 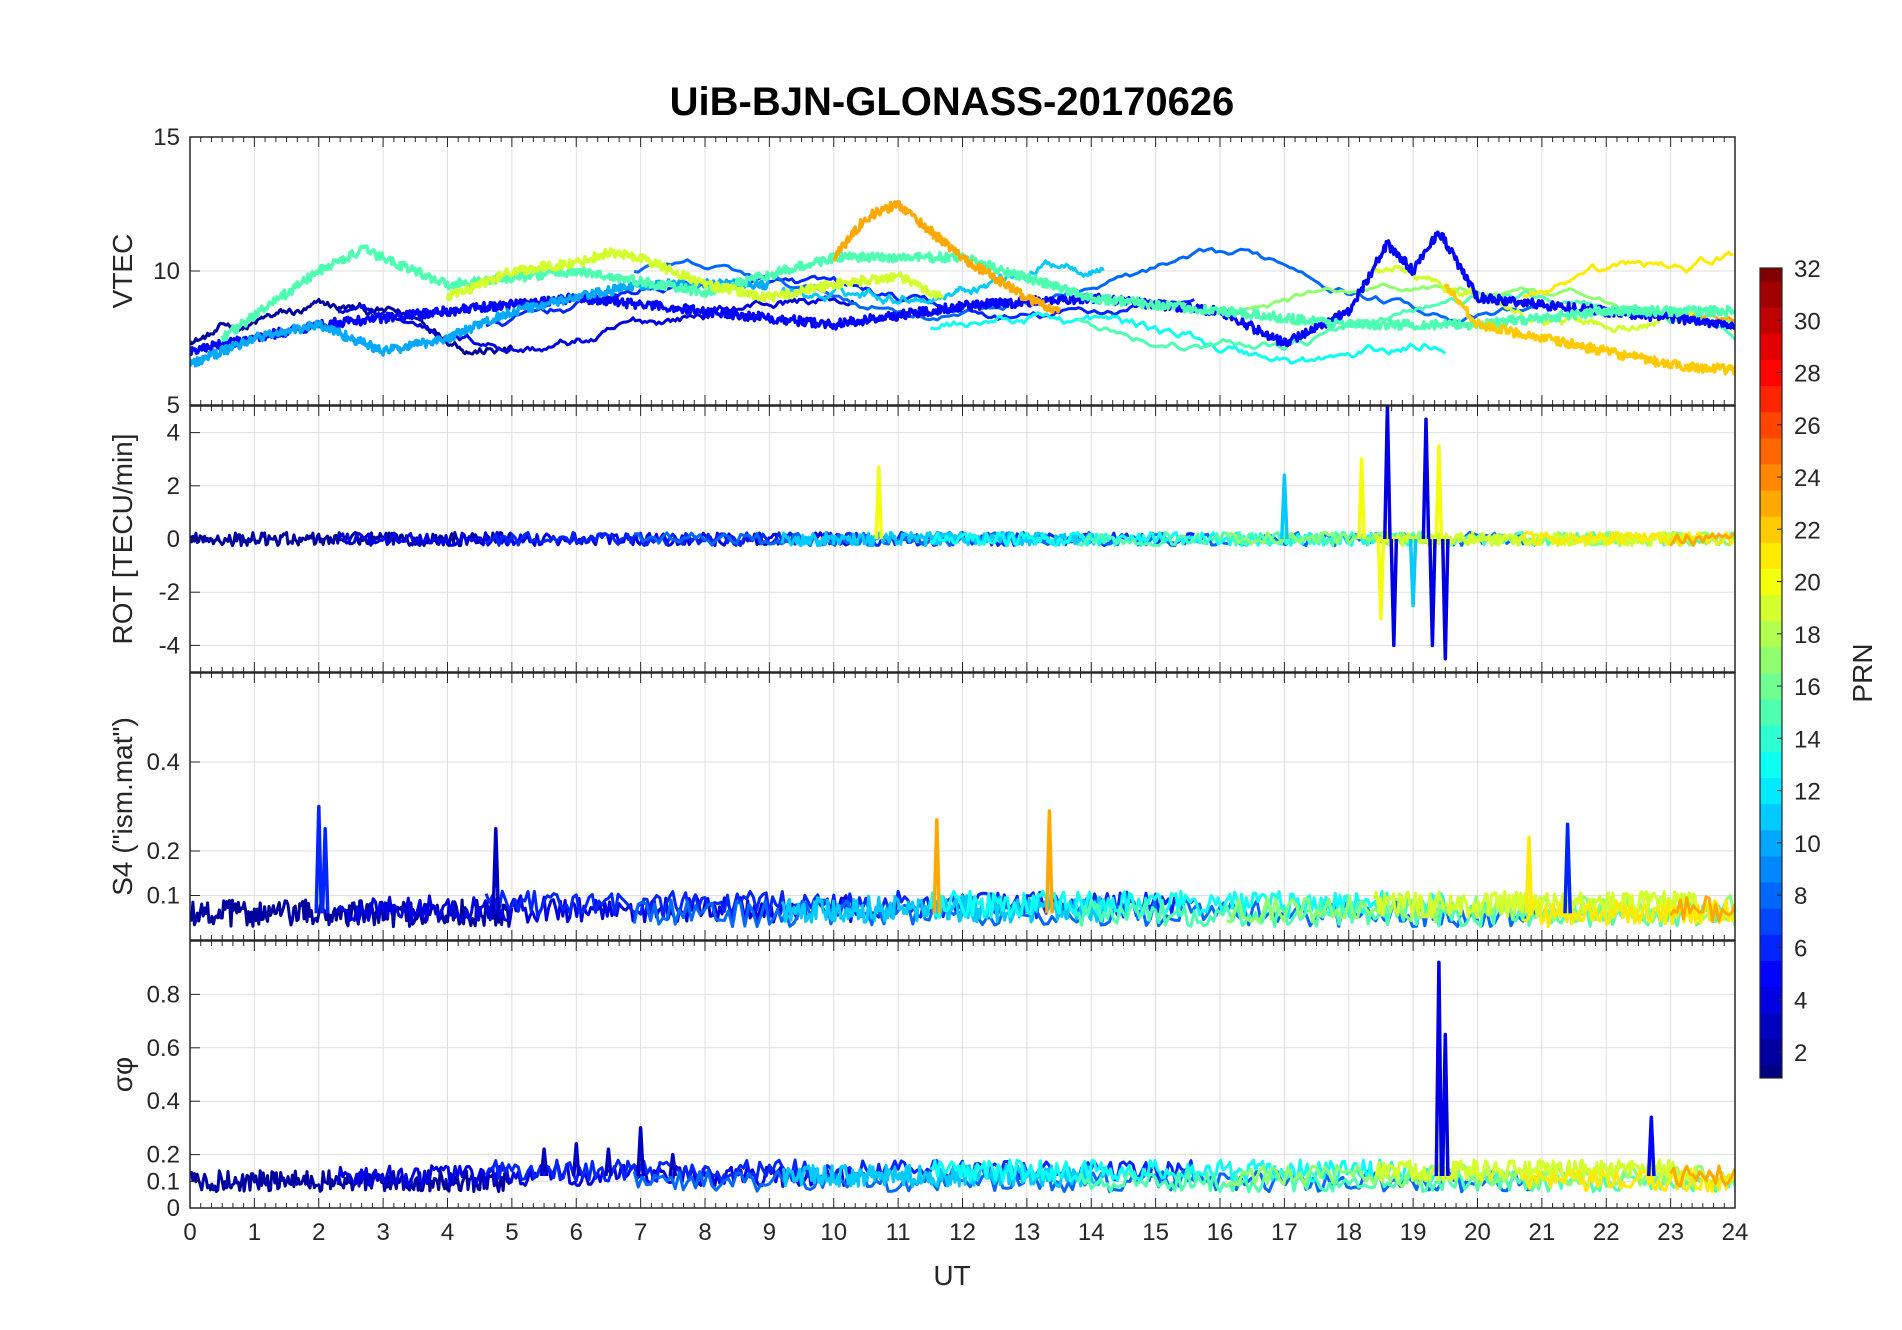 I want to click on x-tick-label: 14, so click(x=1091, y=1232).